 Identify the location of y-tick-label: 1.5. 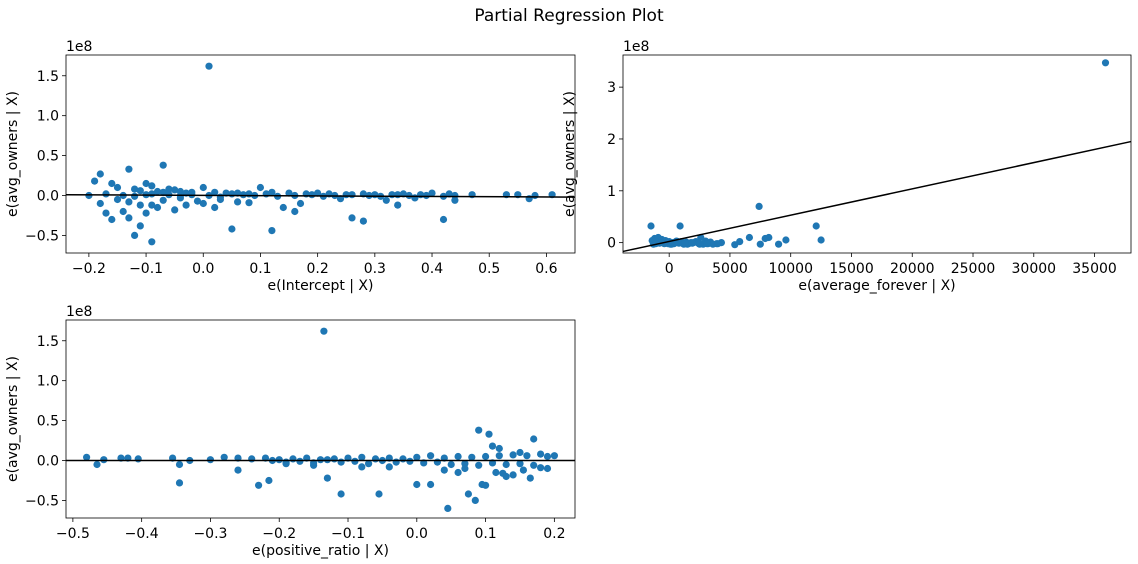
(48, 77).